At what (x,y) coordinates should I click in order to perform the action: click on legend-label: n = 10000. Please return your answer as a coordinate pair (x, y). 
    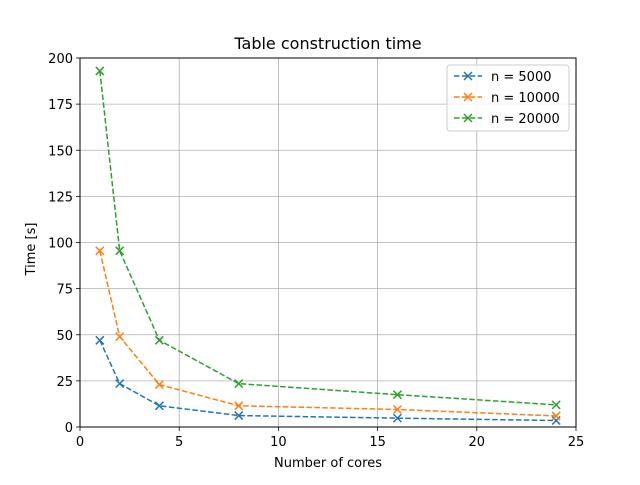
    Looking at the image, I should click on (525, 98).